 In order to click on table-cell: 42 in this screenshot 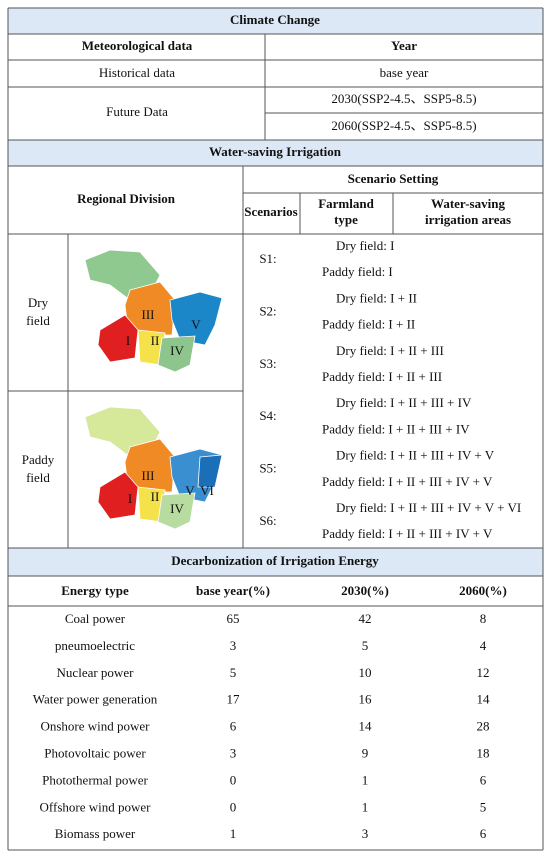, I will do `click(365, 618)`.